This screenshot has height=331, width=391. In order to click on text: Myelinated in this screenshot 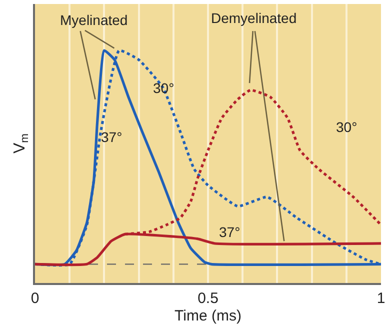, I will do `click(94, 20)`.